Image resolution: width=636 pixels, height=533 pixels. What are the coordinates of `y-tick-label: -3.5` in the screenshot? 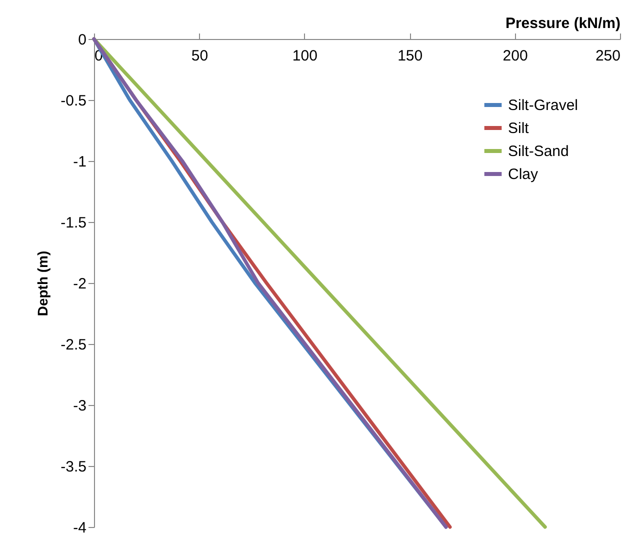 It's located at (73, 467).